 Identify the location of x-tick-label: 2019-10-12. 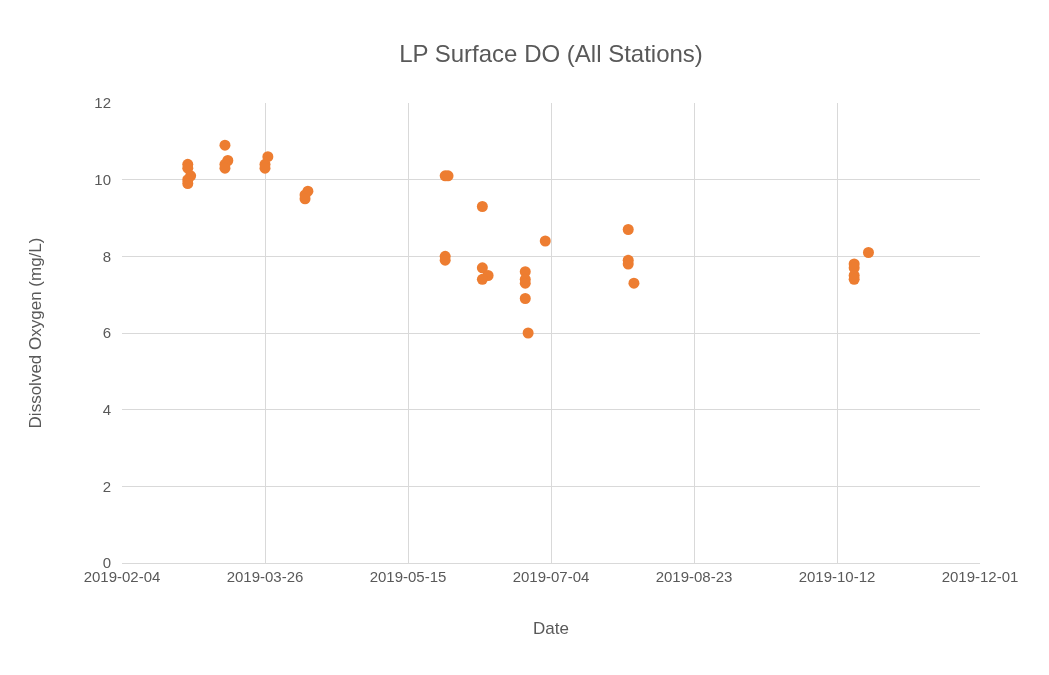
(837, 576).